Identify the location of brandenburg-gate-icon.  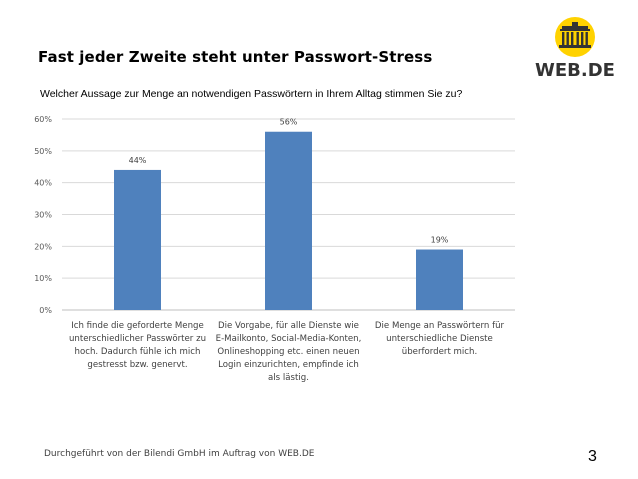
(575, 35).